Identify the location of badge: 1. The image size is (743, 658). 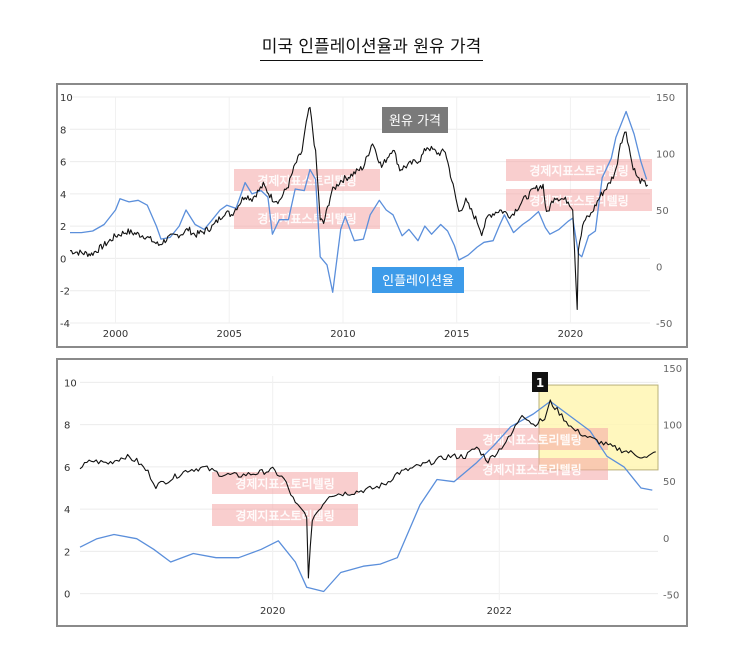
(540, 382).